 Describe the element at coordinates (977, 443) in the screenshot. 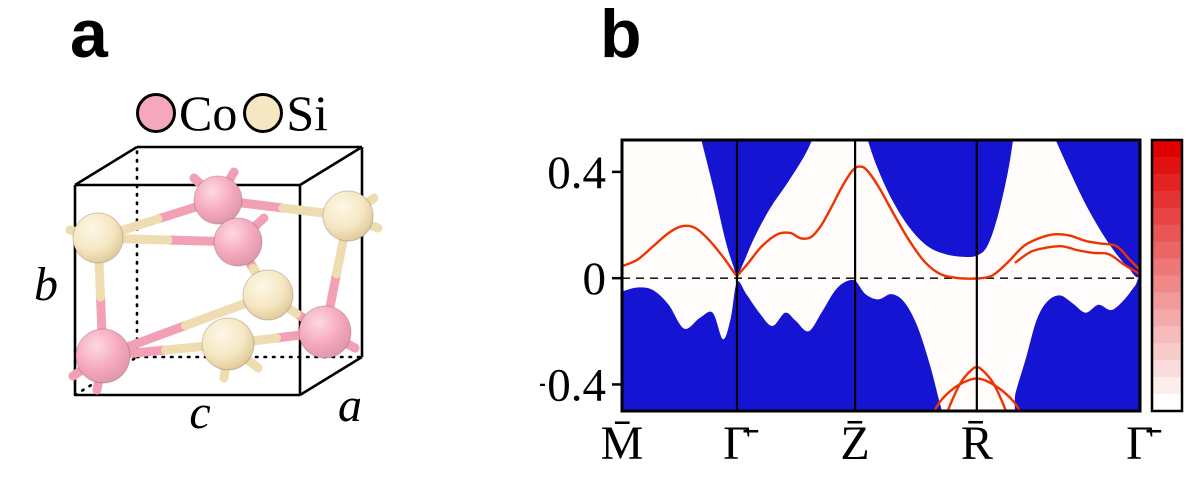

I see `x-tick-label: R̄` at that location.